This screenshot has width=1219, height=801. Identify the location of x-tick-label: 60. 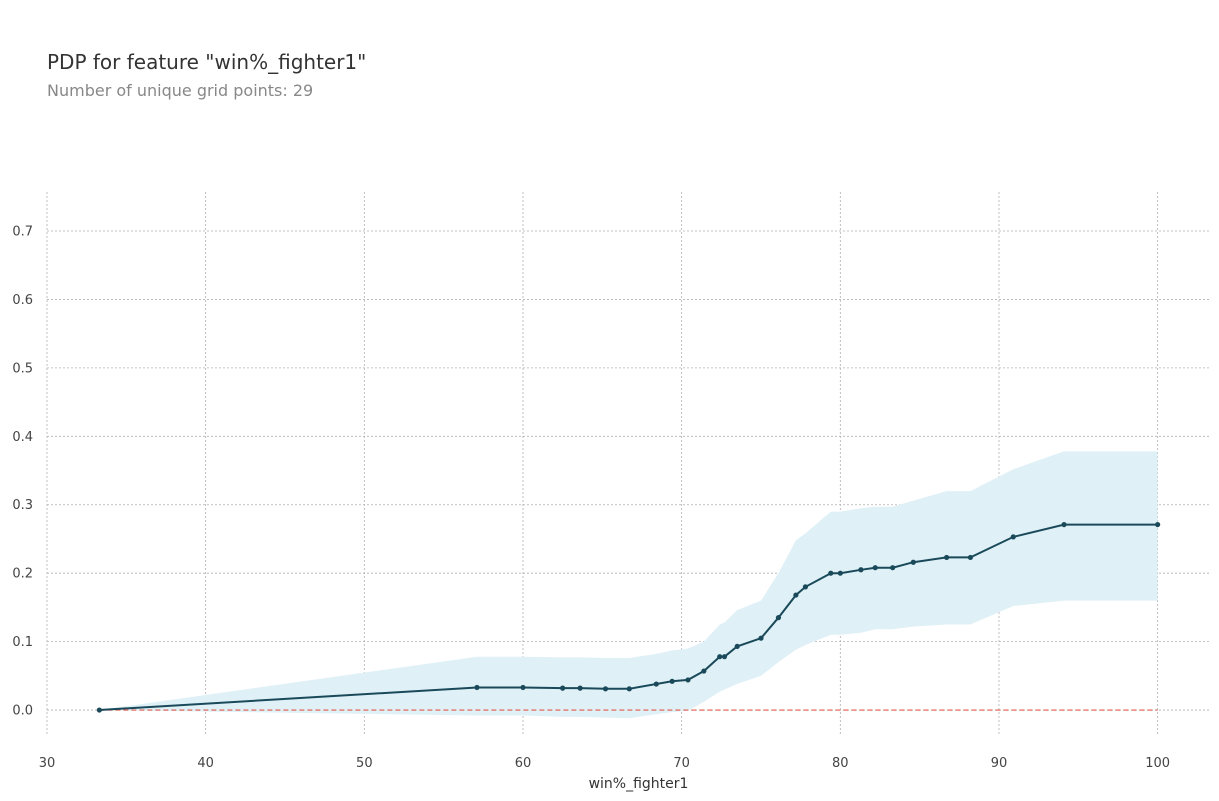
(523, 763).